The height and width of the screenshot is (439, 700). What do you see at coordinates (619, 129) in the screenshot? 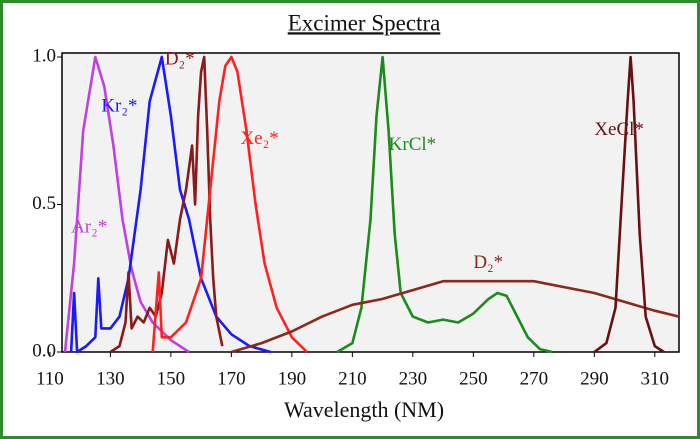
I see `series-label: XeCl*` at bounding box center [619, 129].